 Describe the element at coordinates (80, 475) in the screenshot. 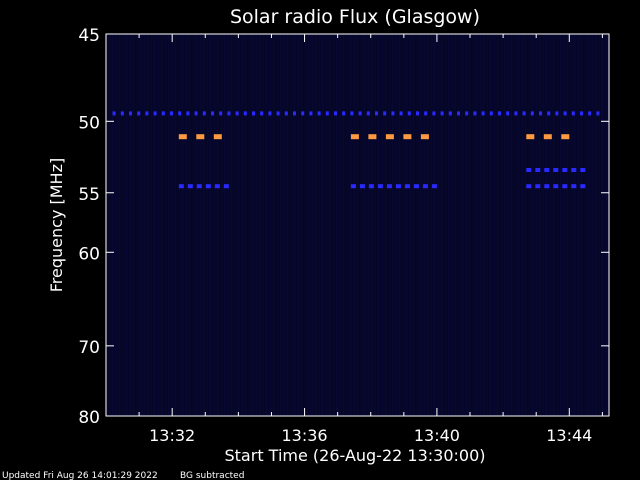

I see `updated-timestamp: Updated Fri Aug 26 14:01:29 2022` at that location.